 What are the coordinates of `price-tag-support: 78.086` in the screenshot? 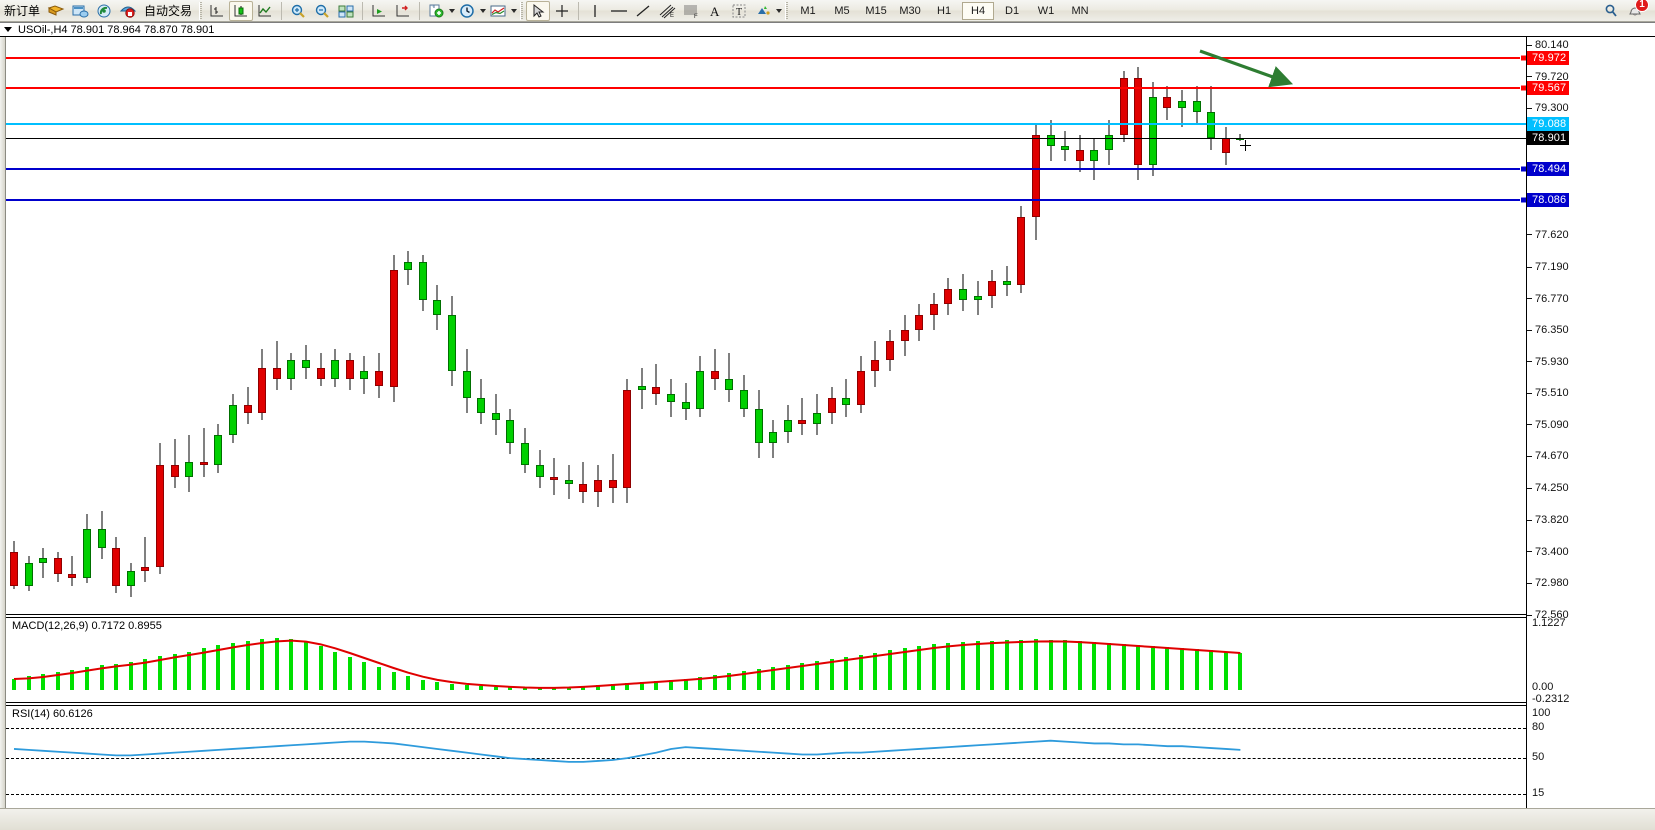 It's located at (1548, 199).